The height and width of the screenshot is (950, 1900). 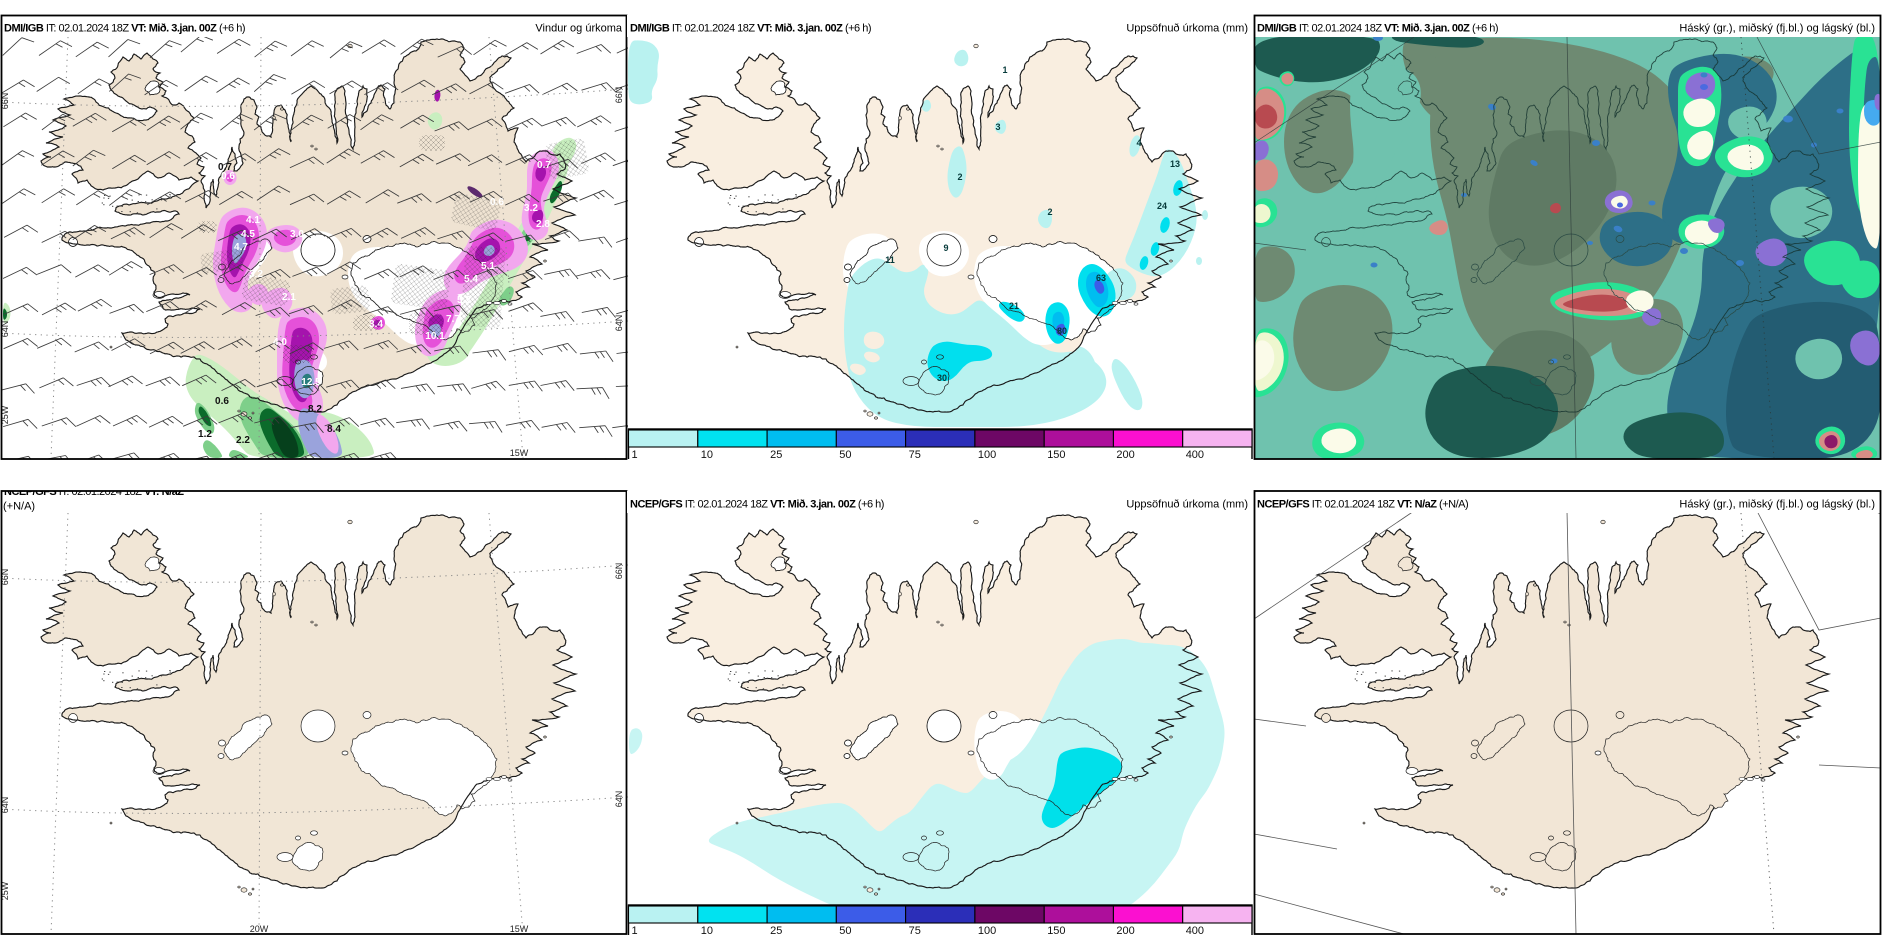 I want to click on svg-text: 8.4, so click(x=334, y=429).